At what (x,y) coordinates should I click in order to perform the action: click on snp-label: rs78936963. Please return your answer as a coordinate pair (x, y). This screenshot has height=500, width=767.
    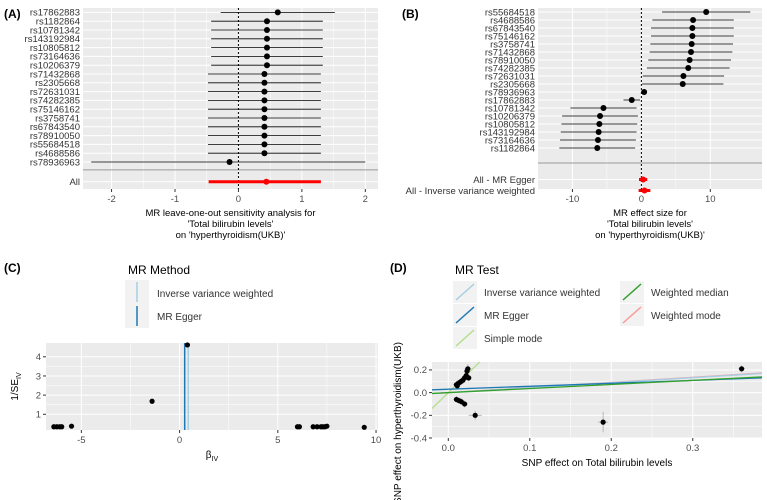
    Looking at the image, I should click on (55, 162).